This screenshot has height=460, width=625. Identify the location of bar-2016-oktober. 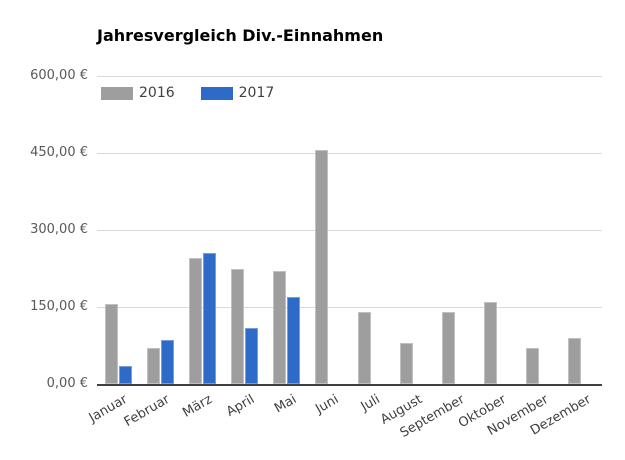
(490, 342).